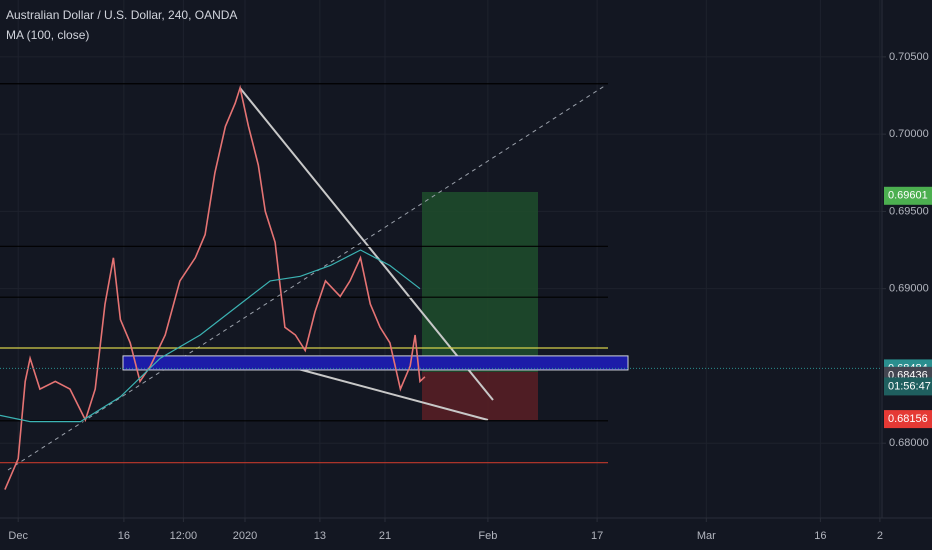 This screenshot has height=550, width=932. Describe the element at coordinates (706, 536) in the screenshot. I see `x-tick-label: Mar` at that location.